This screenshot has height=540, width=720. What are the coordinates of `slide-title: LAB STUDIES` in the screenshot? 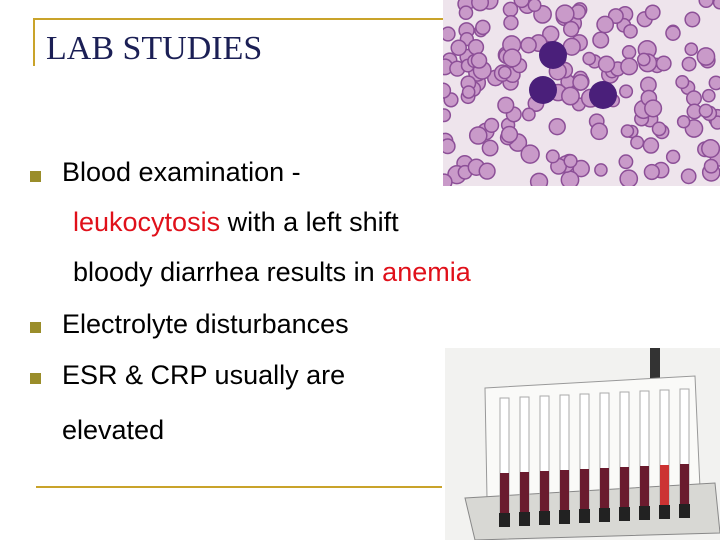 It's located at (154, 48).